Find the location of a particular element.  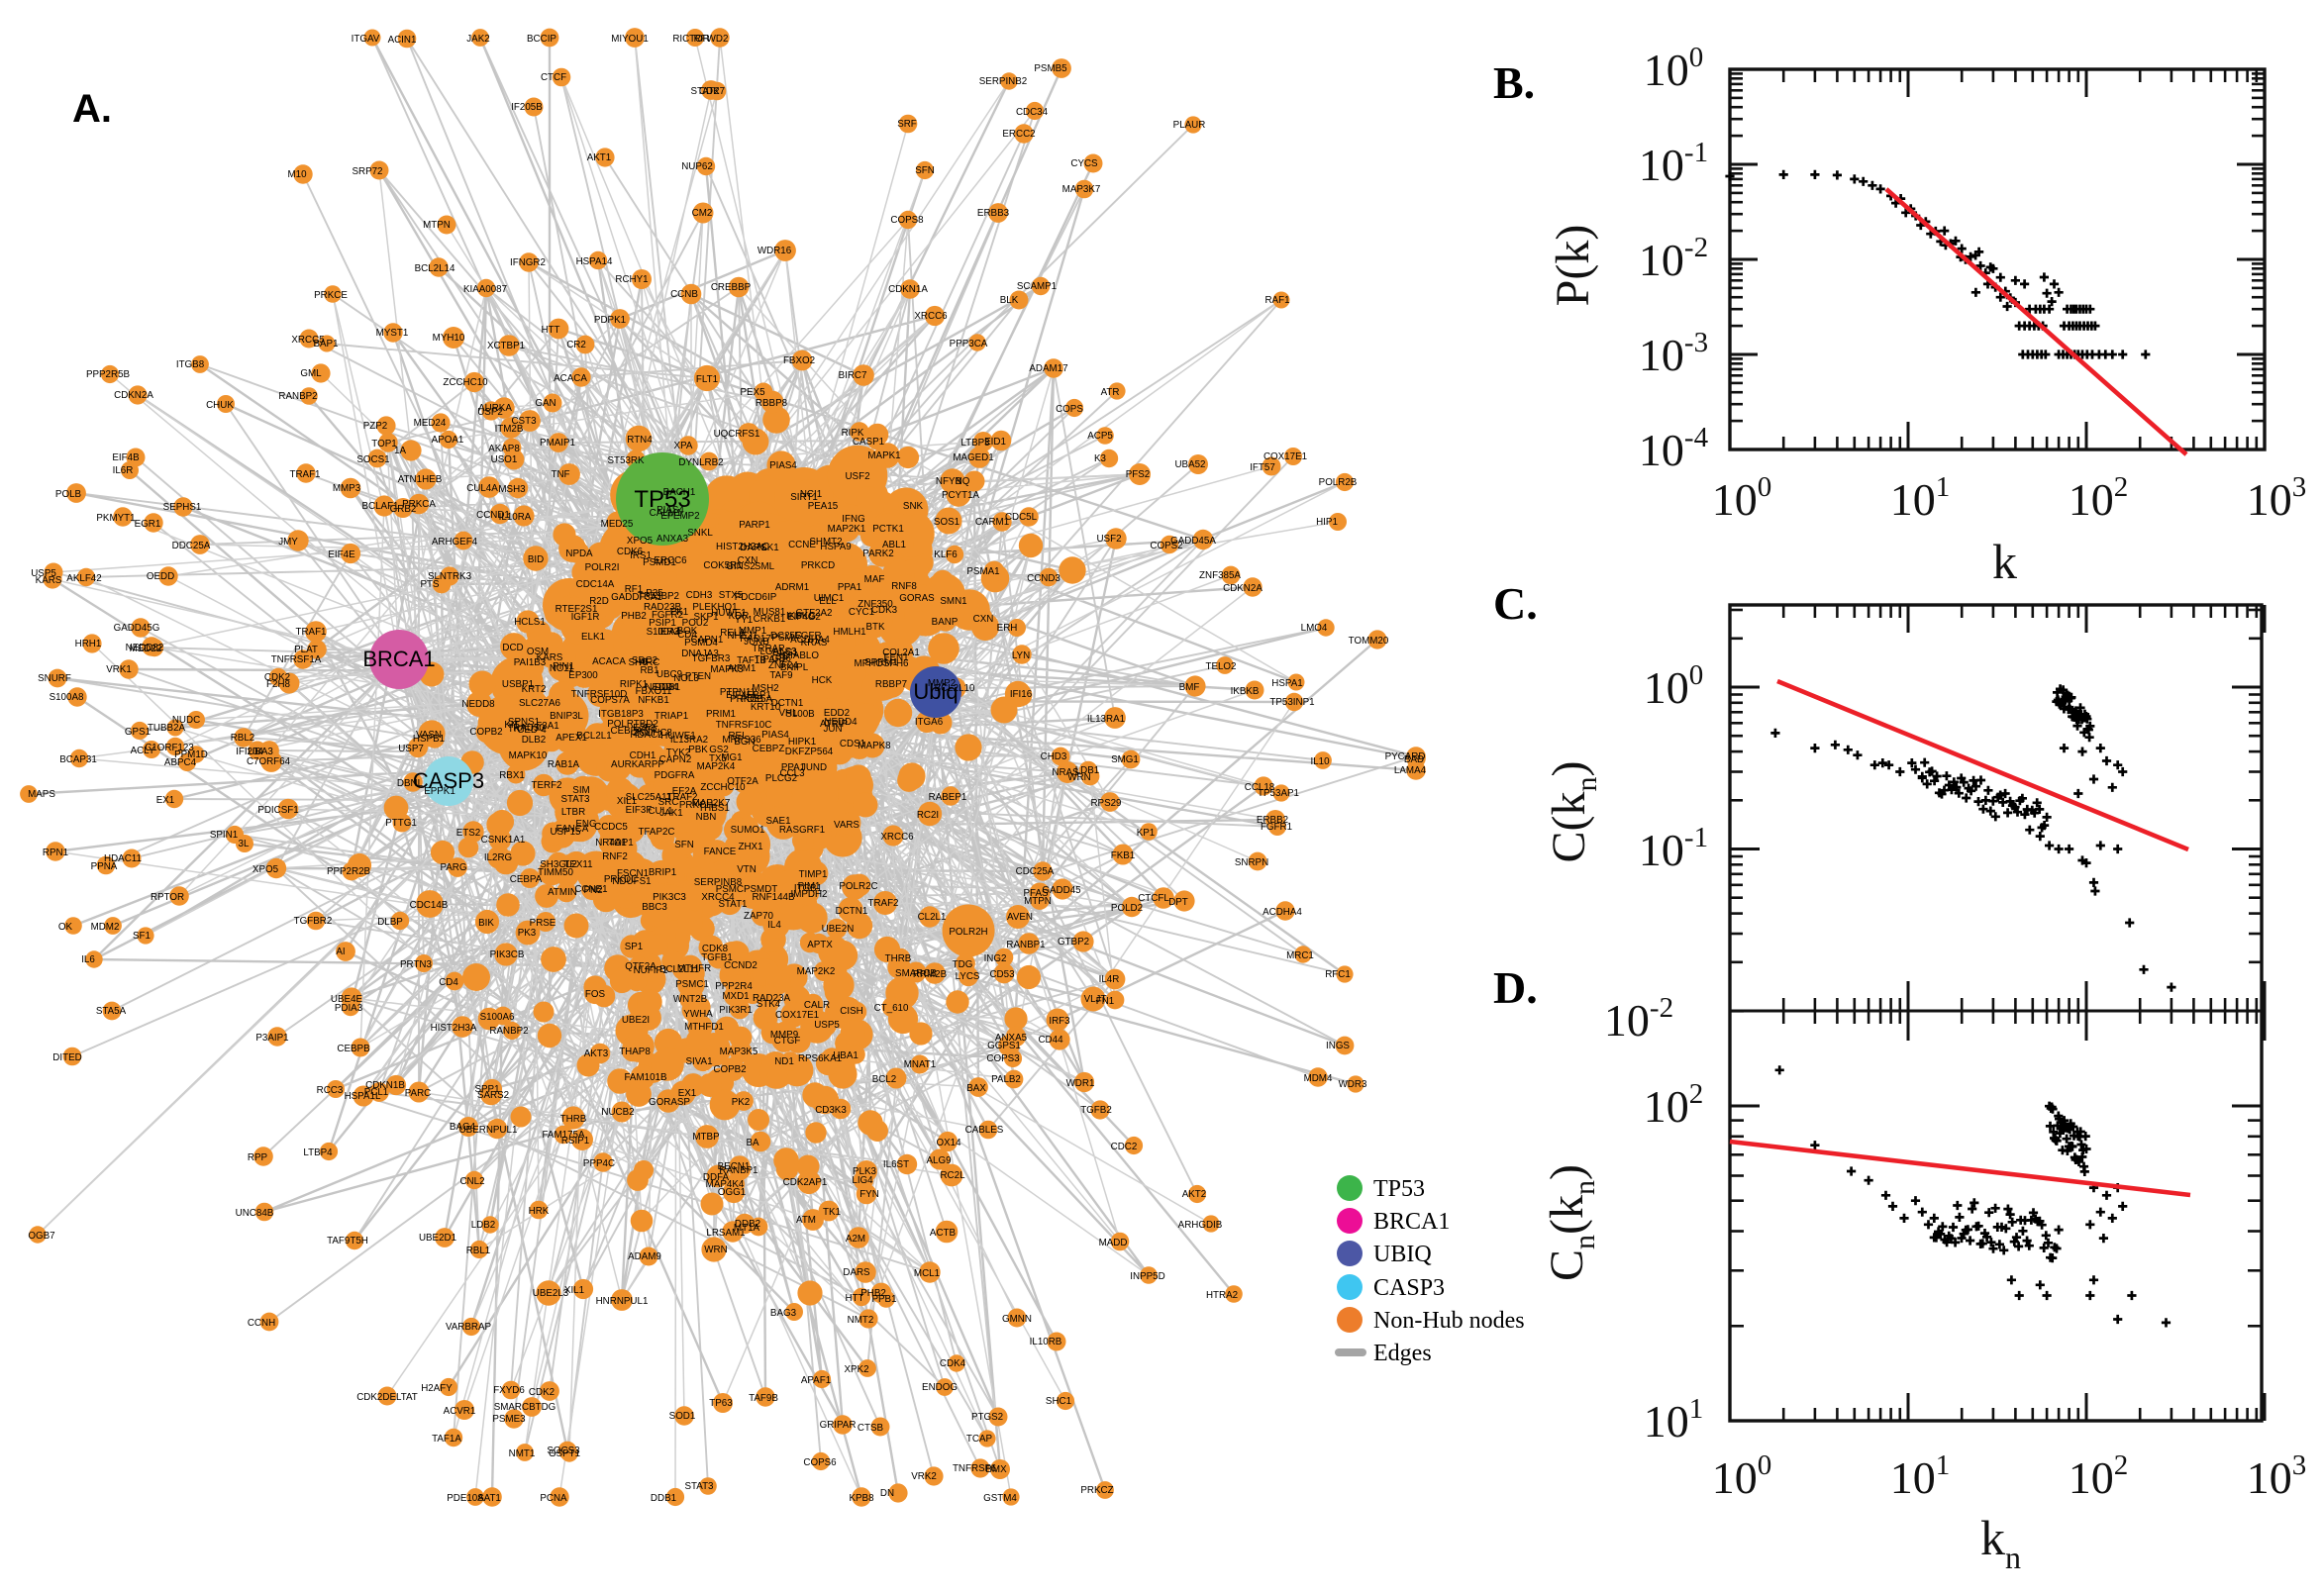

svg-text: BCL2L11 is located at coordinates (679, 969).